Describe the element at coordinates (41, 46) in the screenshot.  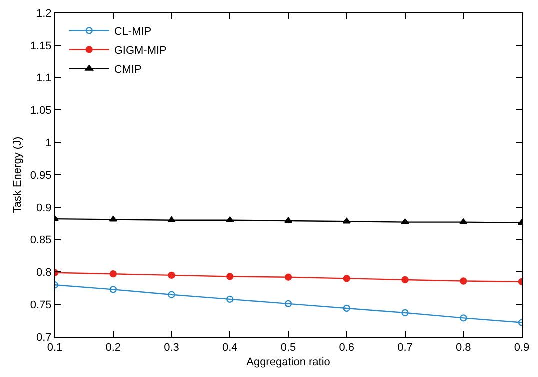
I see `y-tick-label: 1.15` at that location.